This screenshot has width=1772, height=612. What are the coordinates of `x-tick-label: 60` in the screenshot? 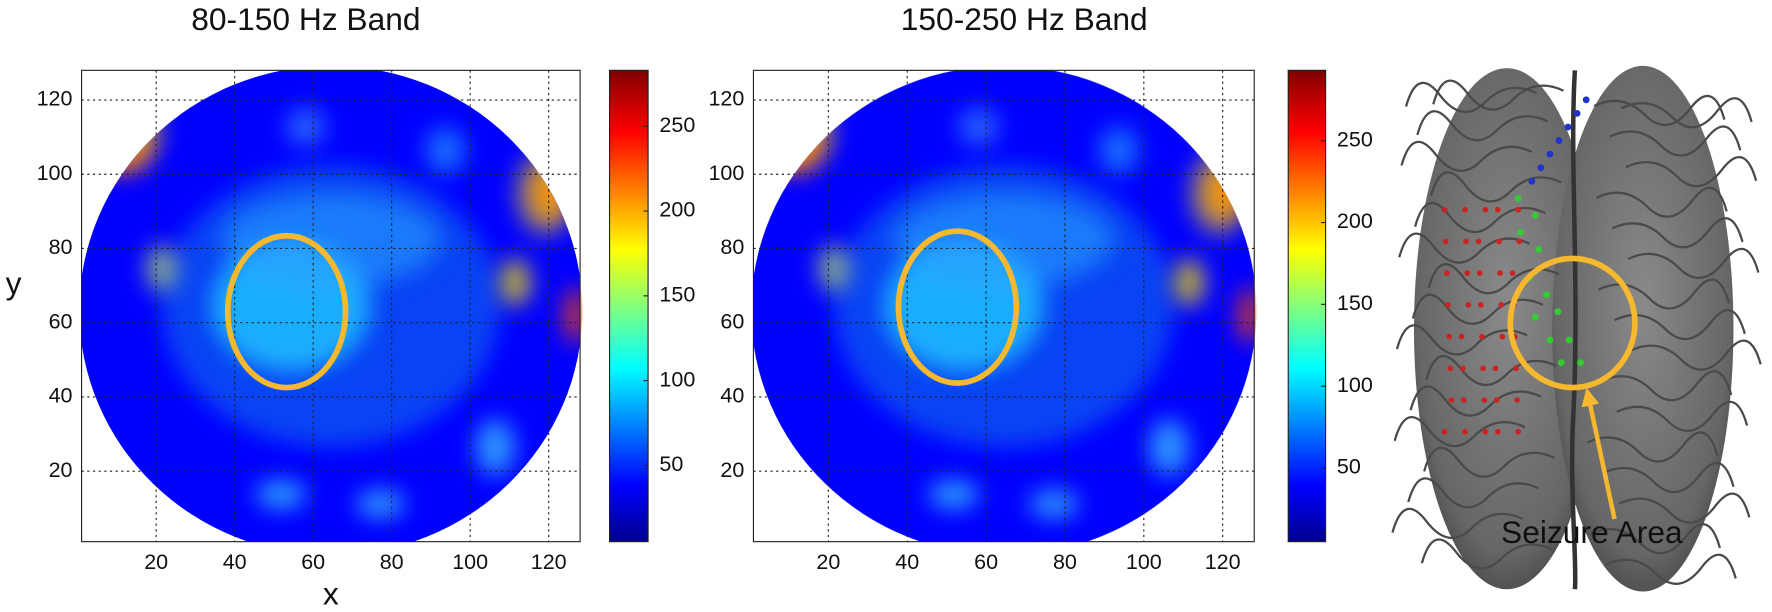 It's located at (986, 562).